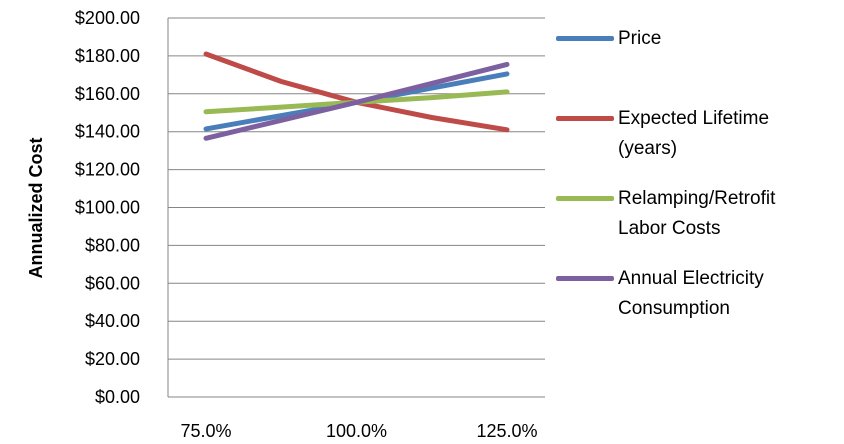 The image size is (844, 444). Describe the element at coordinates (205, 431) in the screenshot. I see `x-tick-label: 75.0%` at that location.